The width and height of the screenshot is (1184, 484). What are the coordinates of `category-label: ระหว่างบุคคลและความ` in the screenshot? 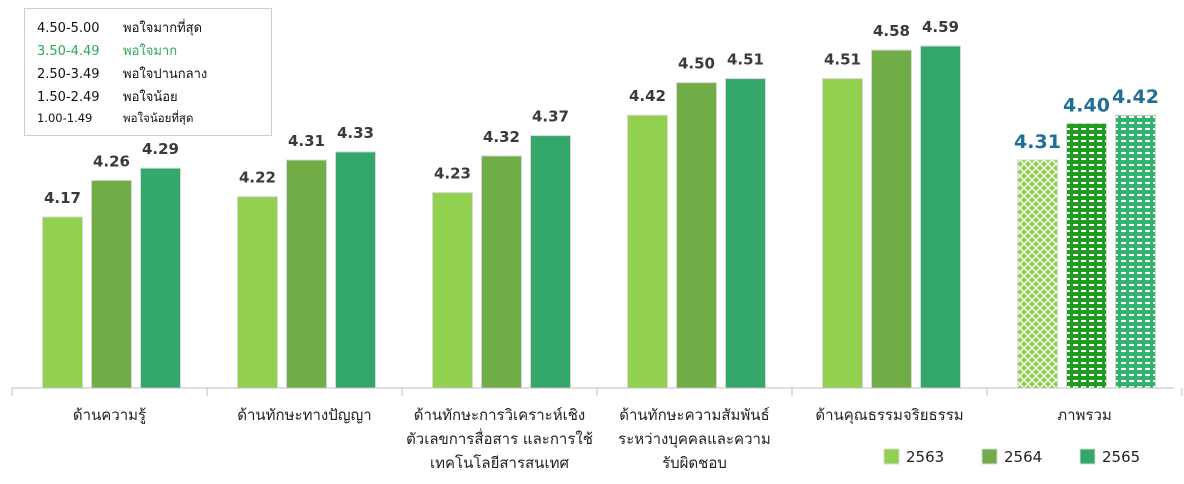 It's located at (694, 439).